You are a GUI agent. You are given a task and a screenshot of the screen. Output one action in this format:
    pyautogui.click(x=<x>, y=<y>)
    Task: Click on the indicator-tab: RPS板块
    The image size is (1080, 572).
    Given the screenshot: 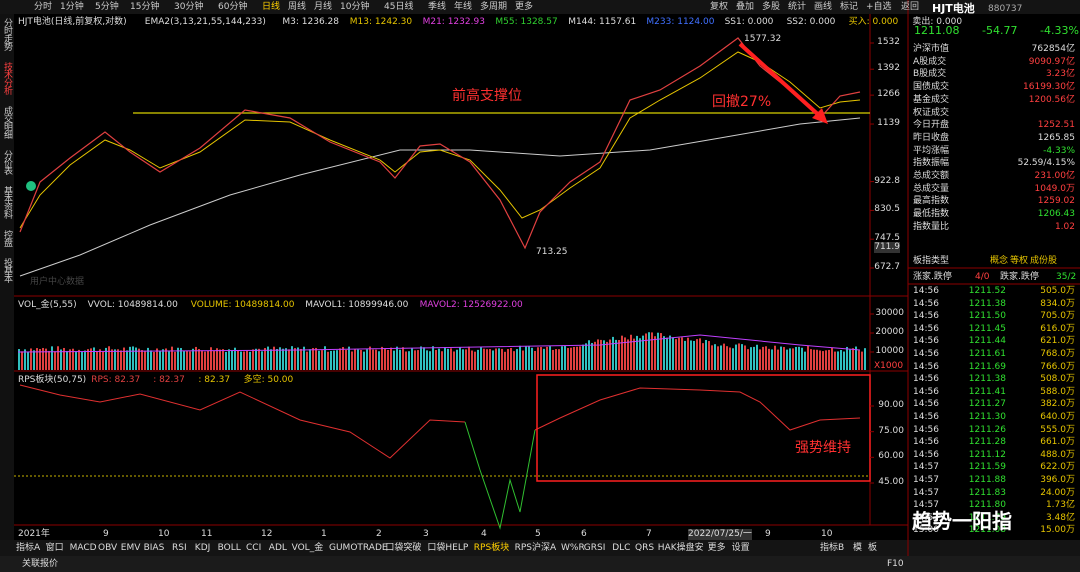 What is the action you would take?
    pyautogui.click(x=491, y=548)
    